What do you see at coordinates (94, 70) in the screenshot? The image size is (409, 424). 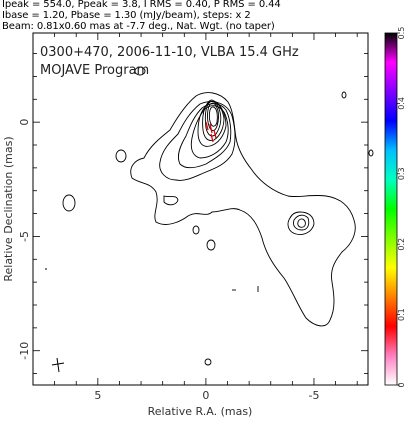 I see `chart-subtitle: MOJAVE Program` at bounding box center [94, 70].